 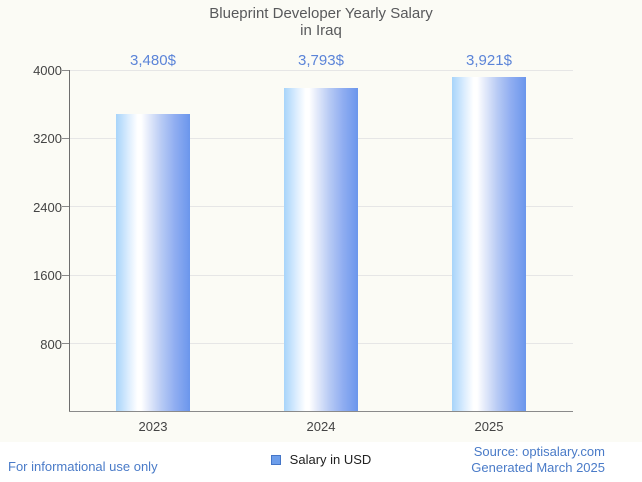 What do you see at coordinates (489, 426) in the screenshot?
I see `x-tick-label: 2025` at bounding box center [489, 426].